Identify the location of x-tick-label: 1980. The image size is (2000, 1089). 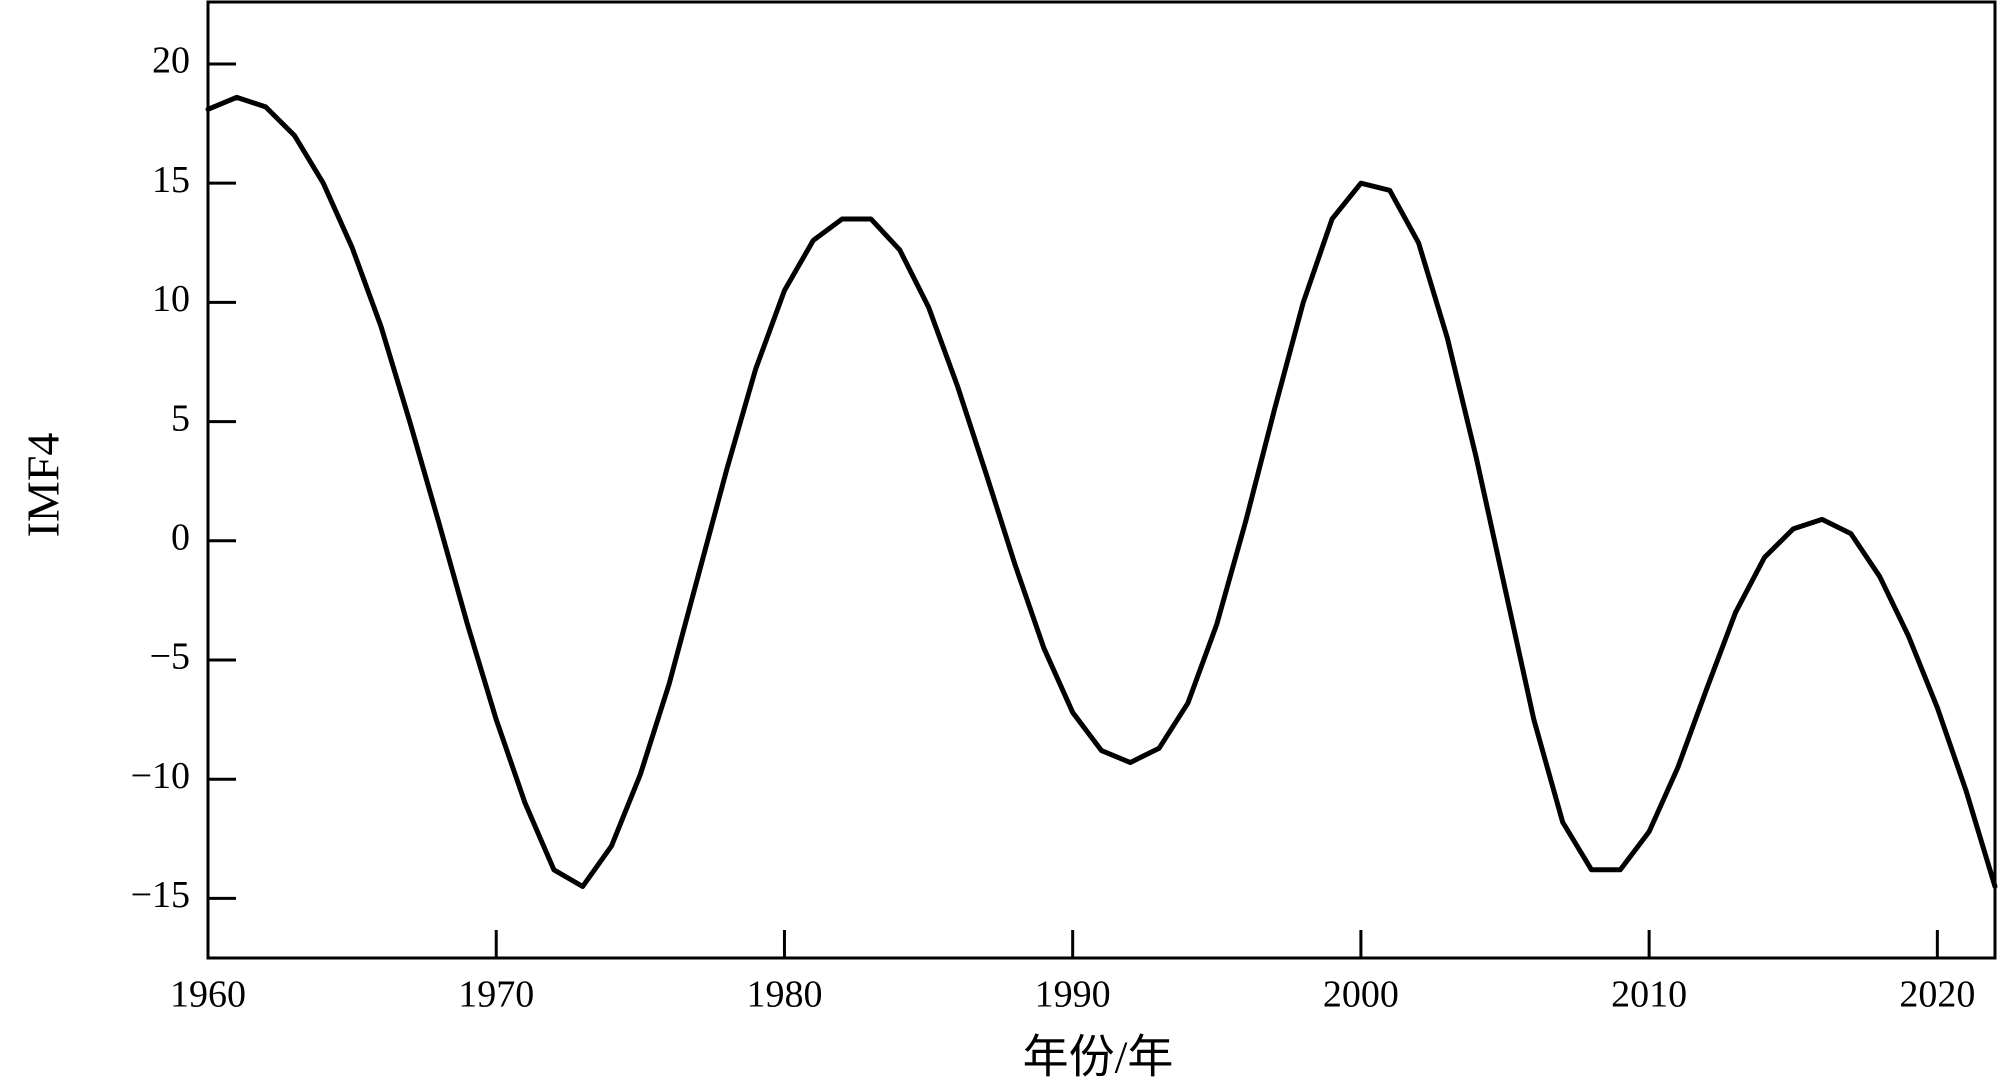
(784, 995).